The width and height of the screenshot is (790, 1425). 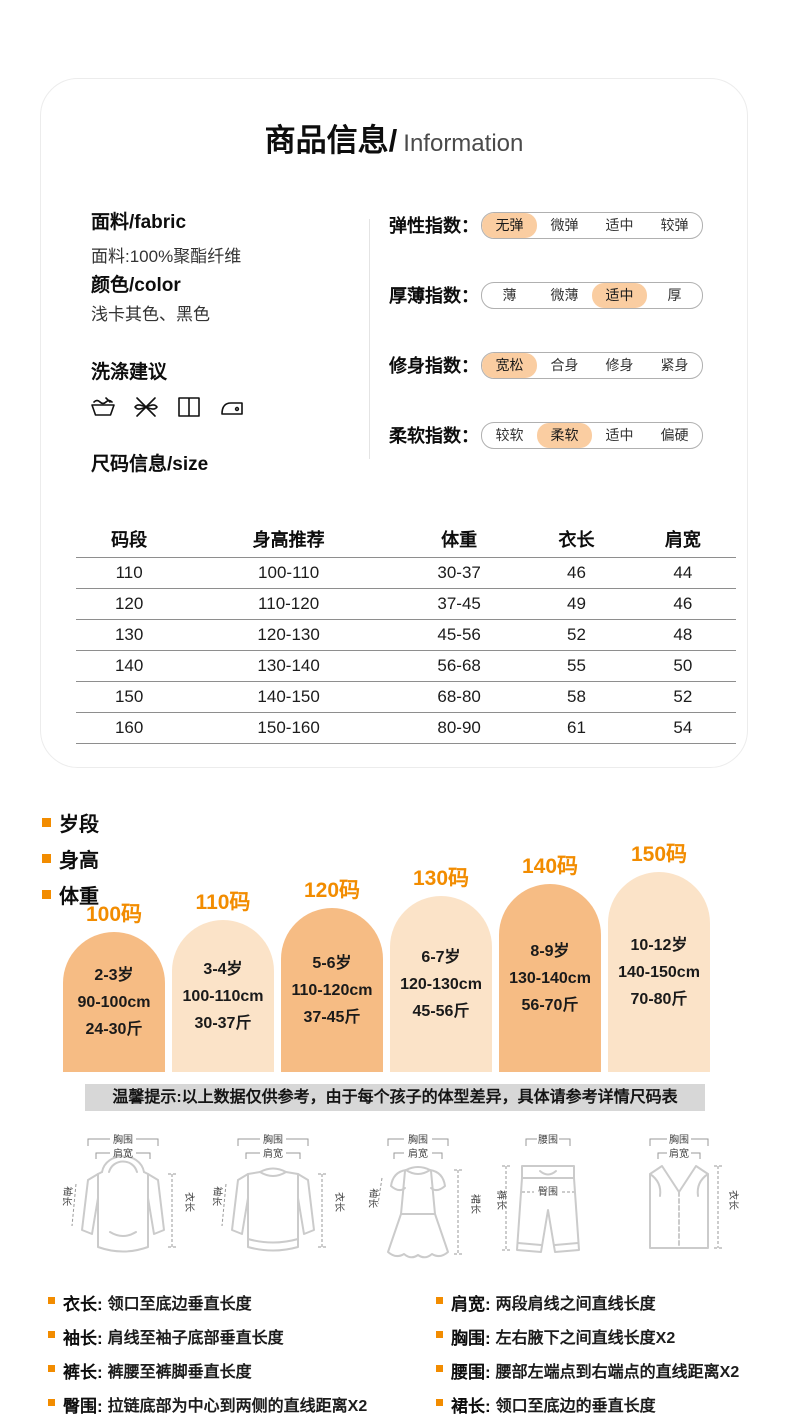 I want to click on col-header: 衣长, so click(x=576, y=539).